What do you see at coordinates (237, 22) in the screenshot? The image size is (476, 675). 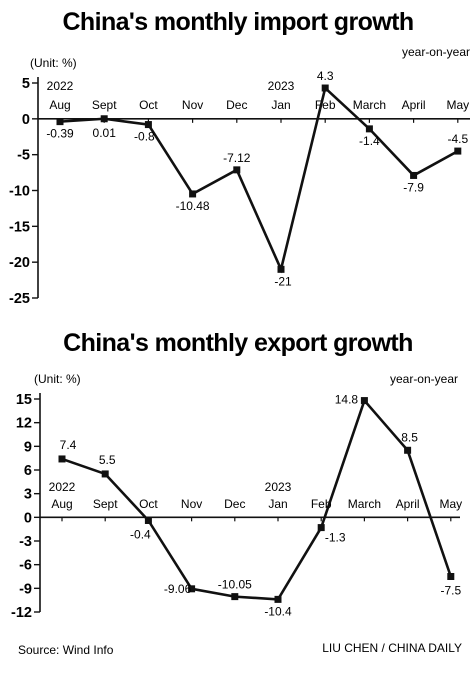 I see `import-chart-title: China's monthly import growth` at bounding box center [237, 22].